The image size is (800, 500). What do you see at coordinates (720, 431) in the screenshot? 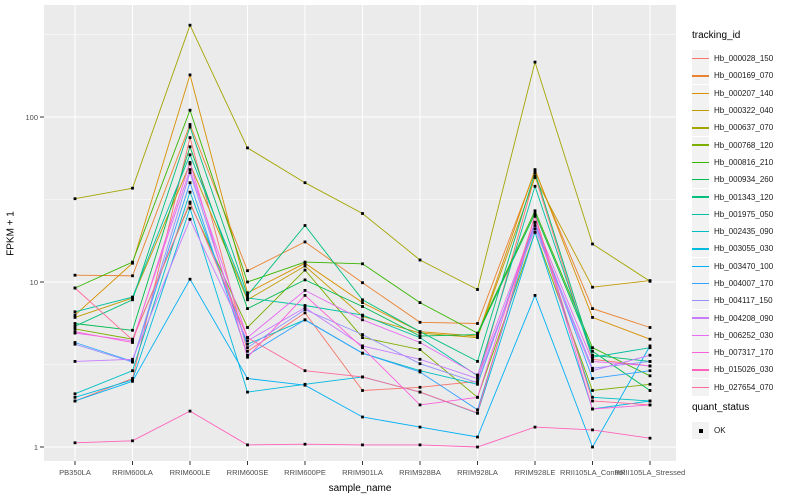
I see `legend-item-label: OK` at bounding box center [720, 431].